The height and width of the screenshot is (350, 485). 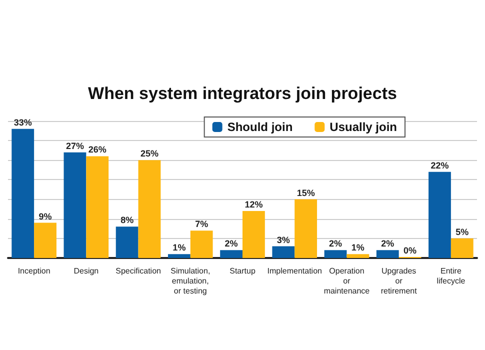 I want to click on data-label: 0%, so click(x=410, y=251).